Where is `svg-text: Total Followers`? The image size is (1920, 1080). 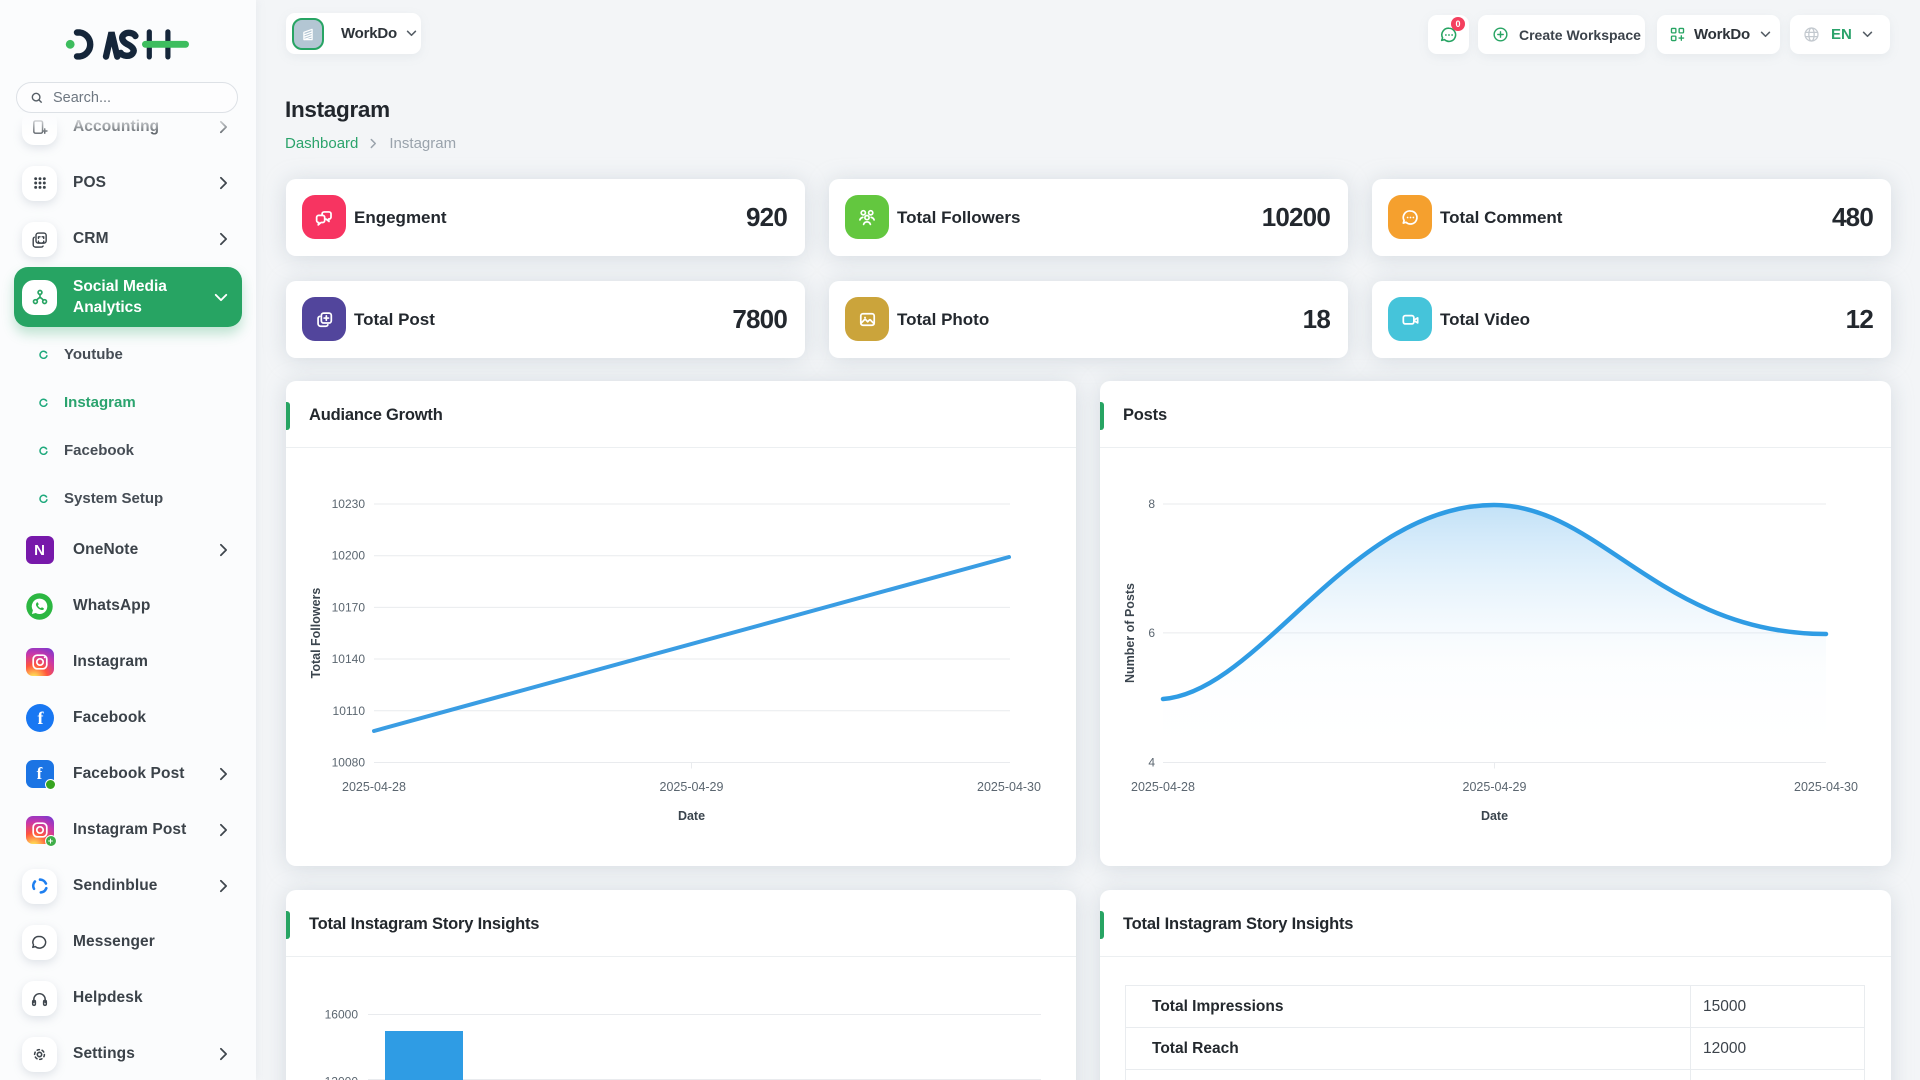
svg-text: Total Followers is located at coordinates (316, 633).